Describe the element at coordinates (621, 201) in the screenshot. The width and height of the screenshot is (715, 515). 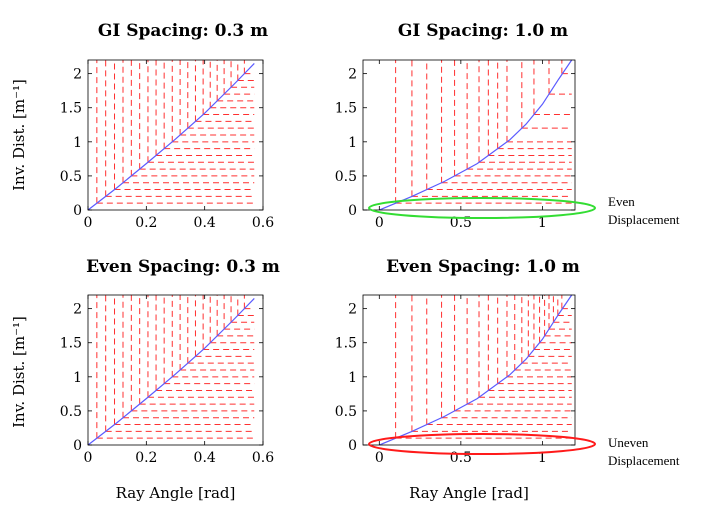
I see `annotation-text: Even` at that location.